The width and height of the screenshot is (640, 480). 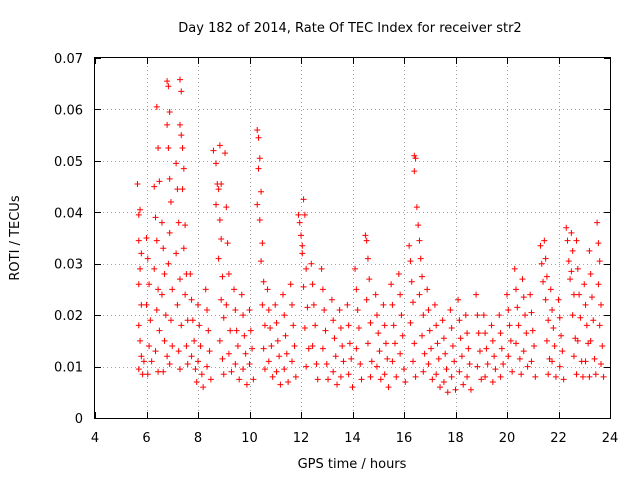 What do you see at coordinates (146, 438) in the screenshot?
I see `x-tick-label: 6` at bounding box center [146, 438].